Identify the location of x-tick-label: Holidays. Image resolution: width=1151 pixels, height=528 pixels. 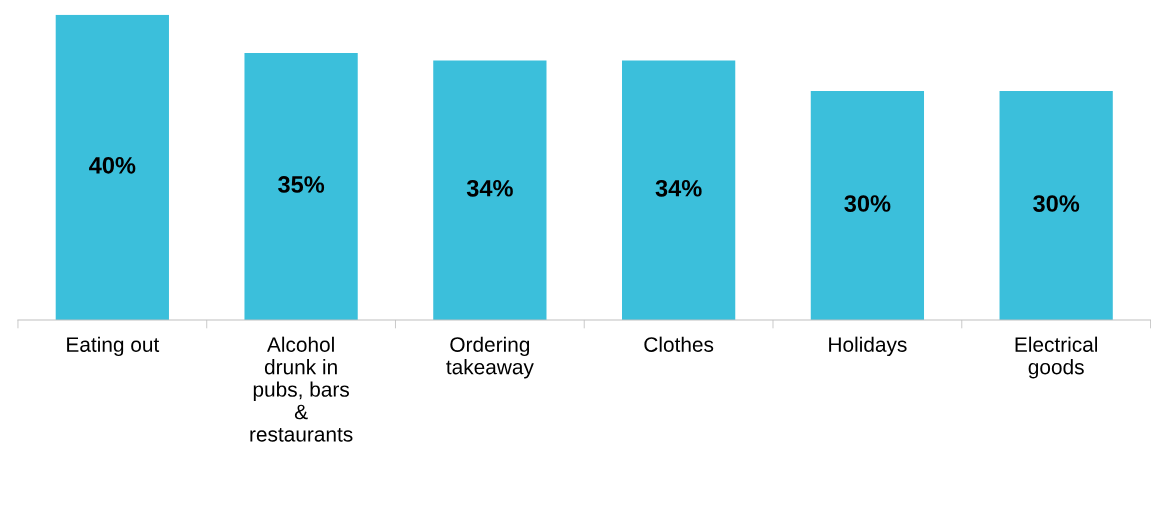
(868, 346).